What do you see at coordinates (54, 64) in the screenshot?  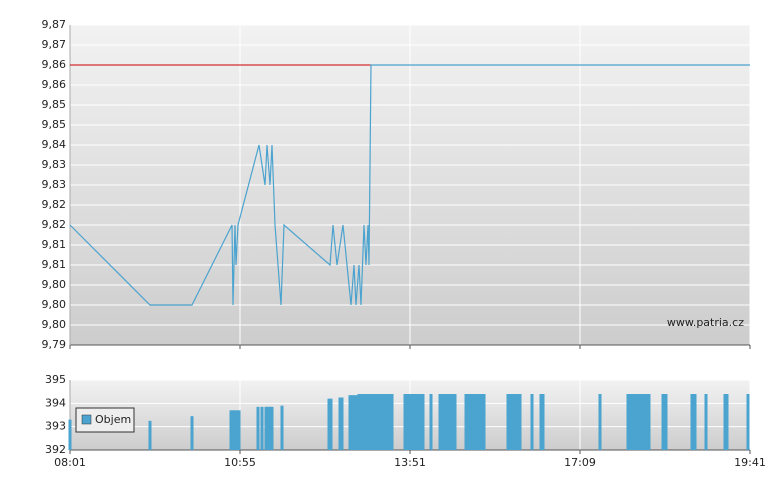 I see `y-tick-label: 9,86` at bounding box center [54, 64].